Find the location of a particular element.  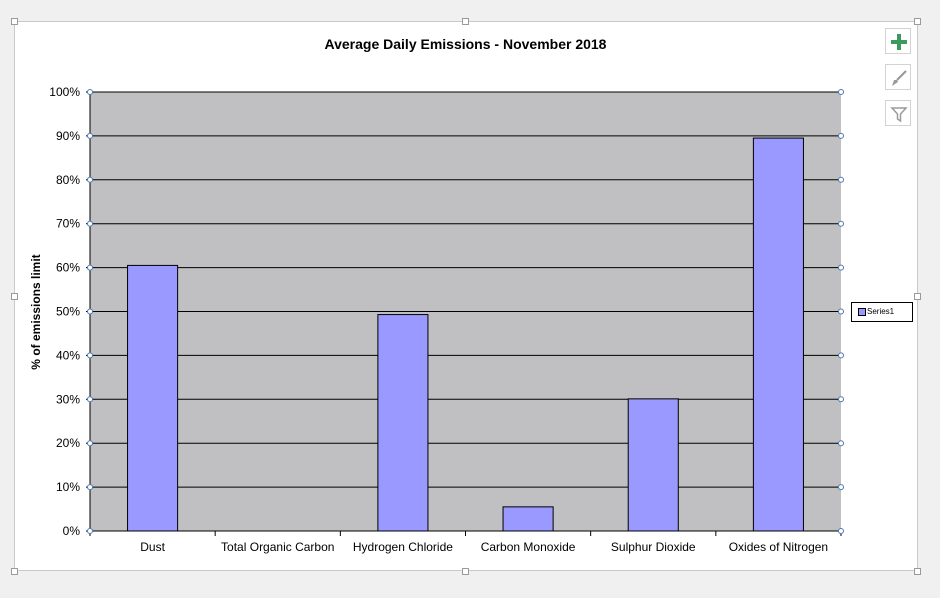

x-tick-label: Carbon Monoxide is located at coordinates (528, 547).